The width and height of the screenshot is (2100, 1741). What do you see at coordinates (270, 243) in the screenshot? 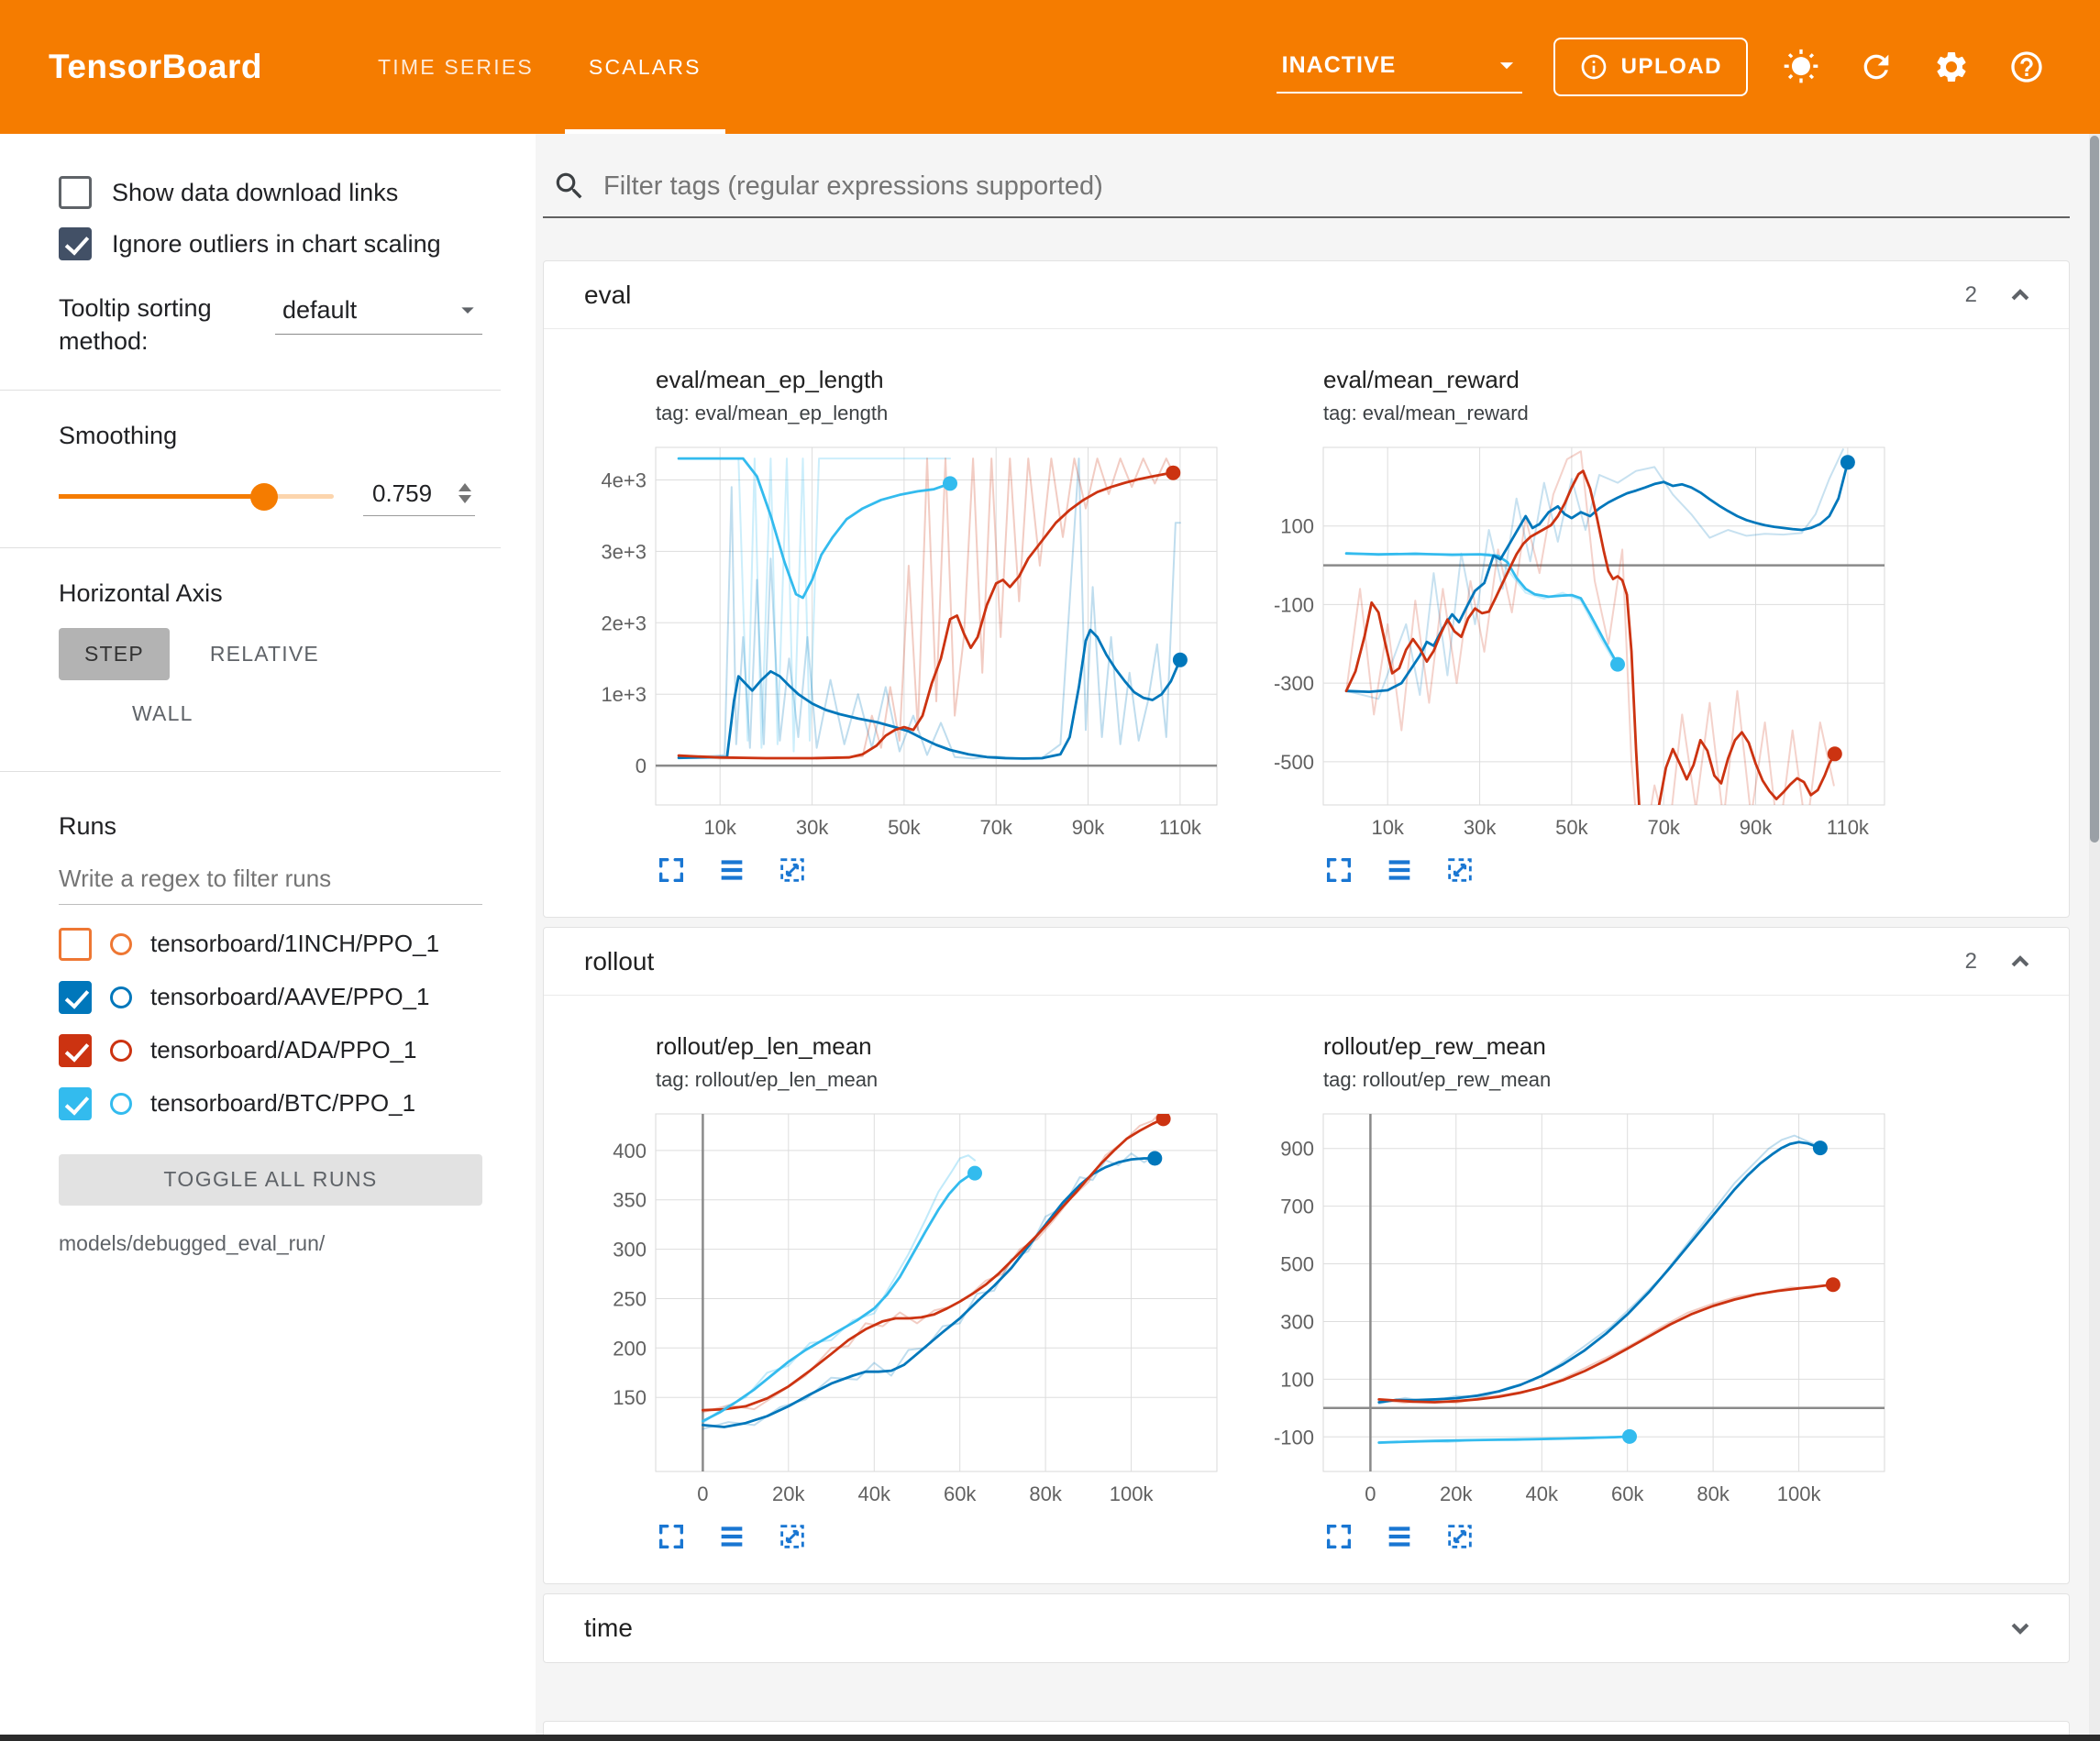
I see `ignore-outliers-row: Ignore outliers in chart scaling` at bounding box center [270, 243].